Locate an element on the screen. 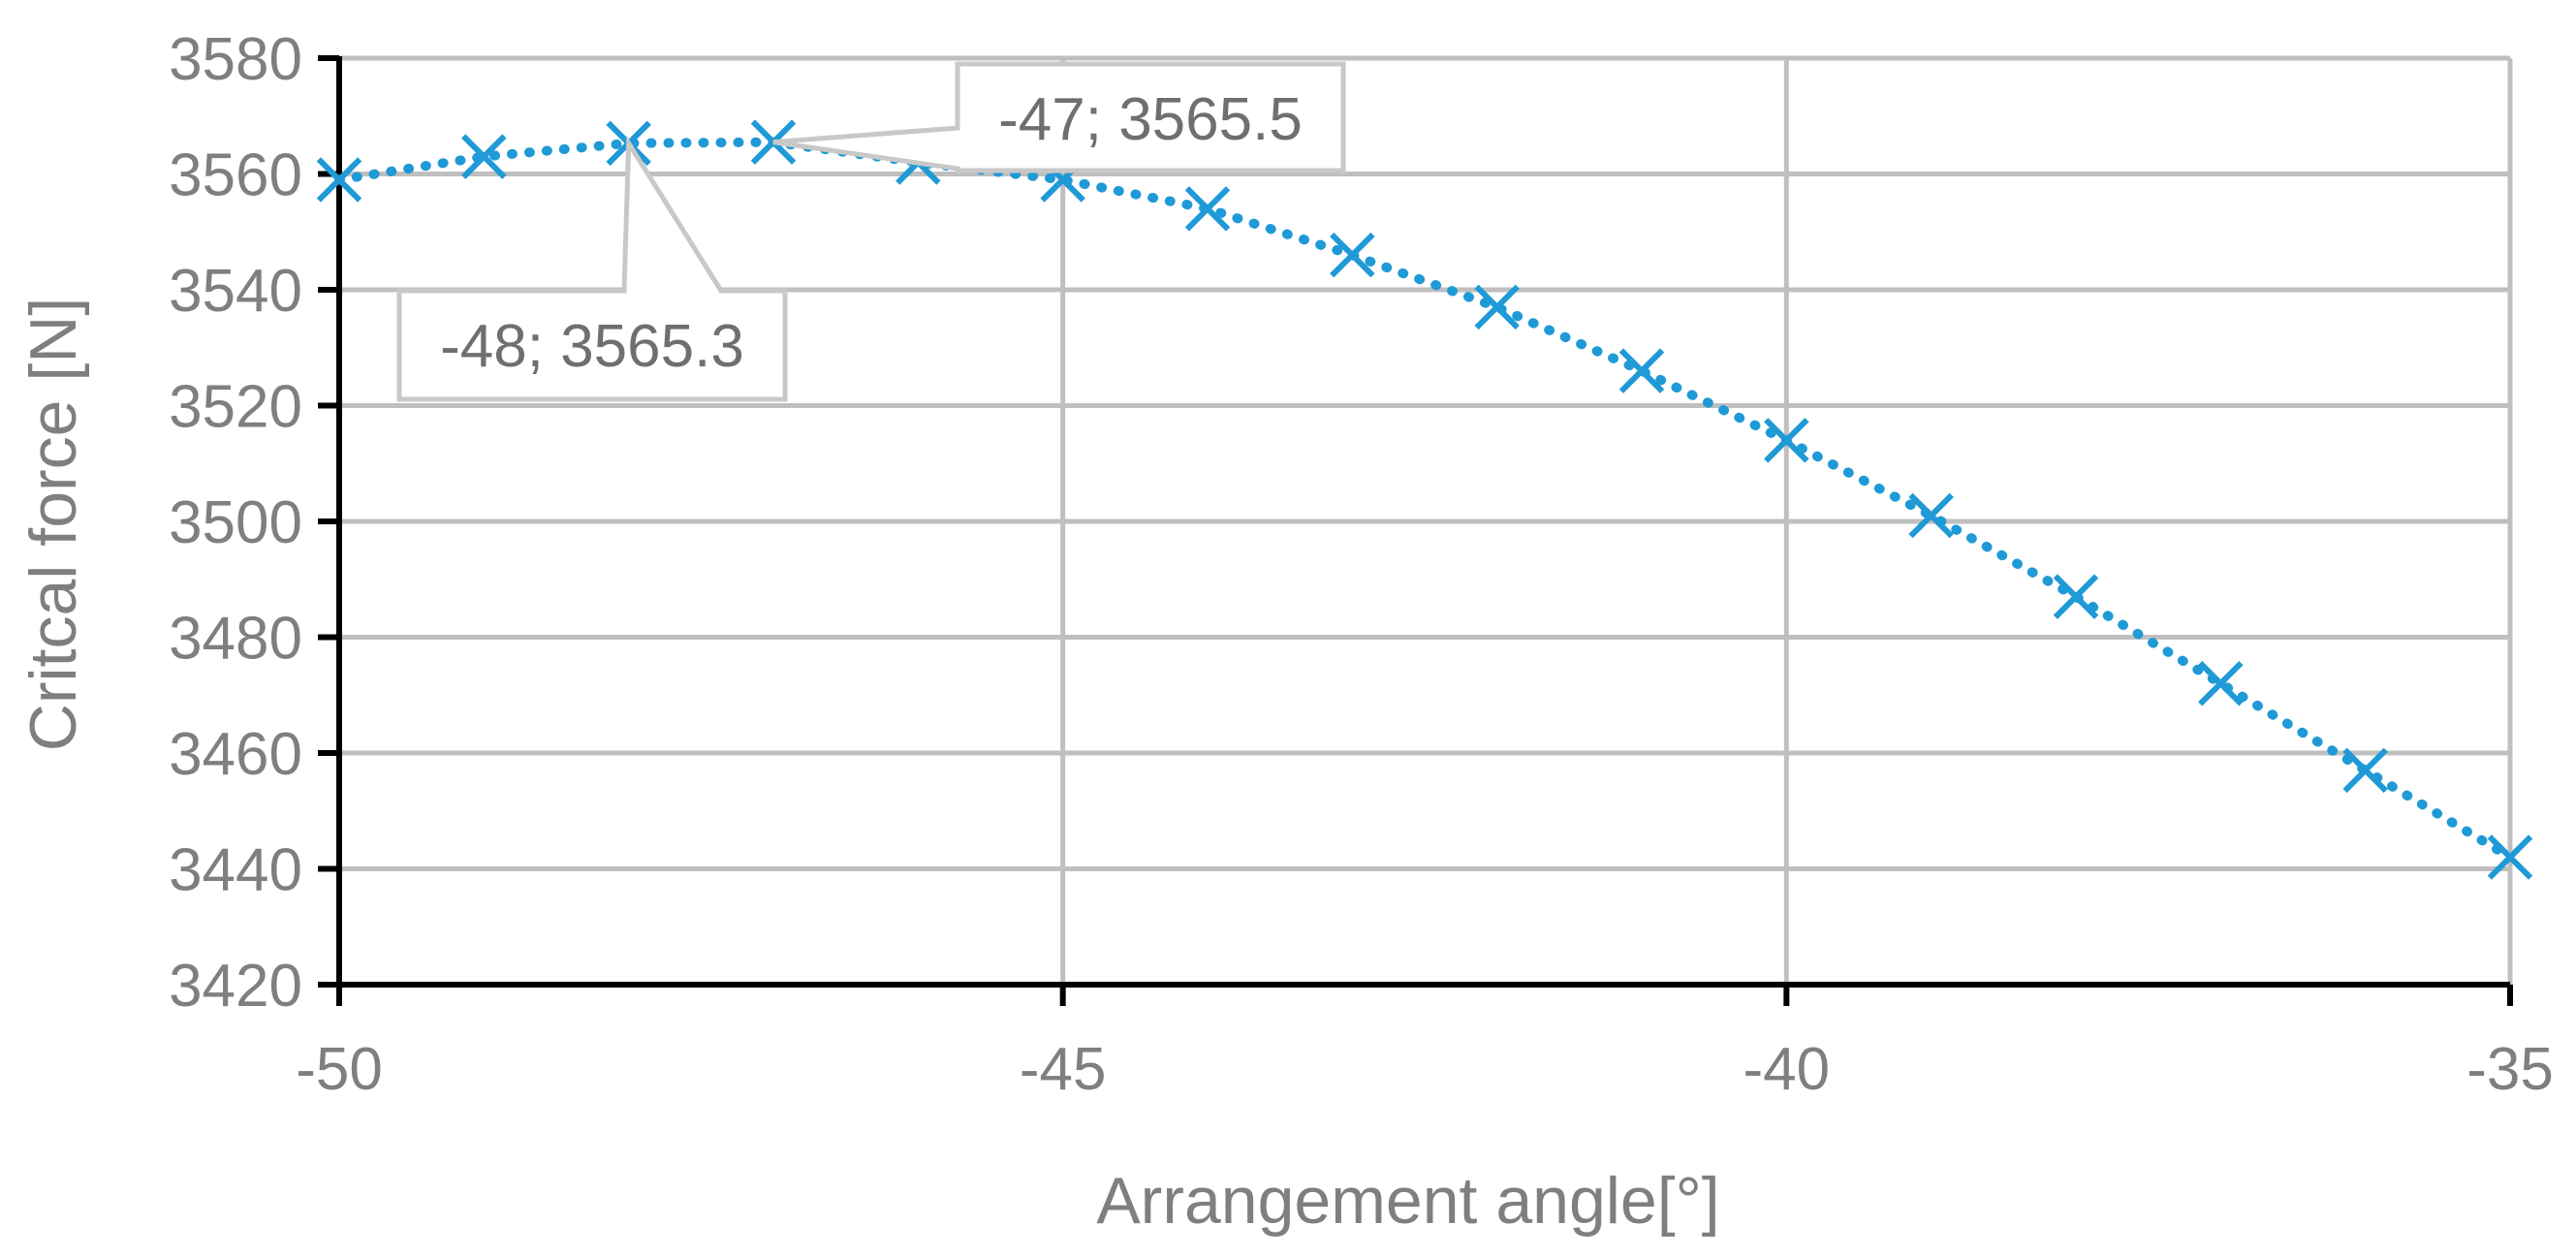 Image resolution: width=2576 pixels, height=1256 pixels. y-tick-label: 3460 is located at coordinates (235, 754).